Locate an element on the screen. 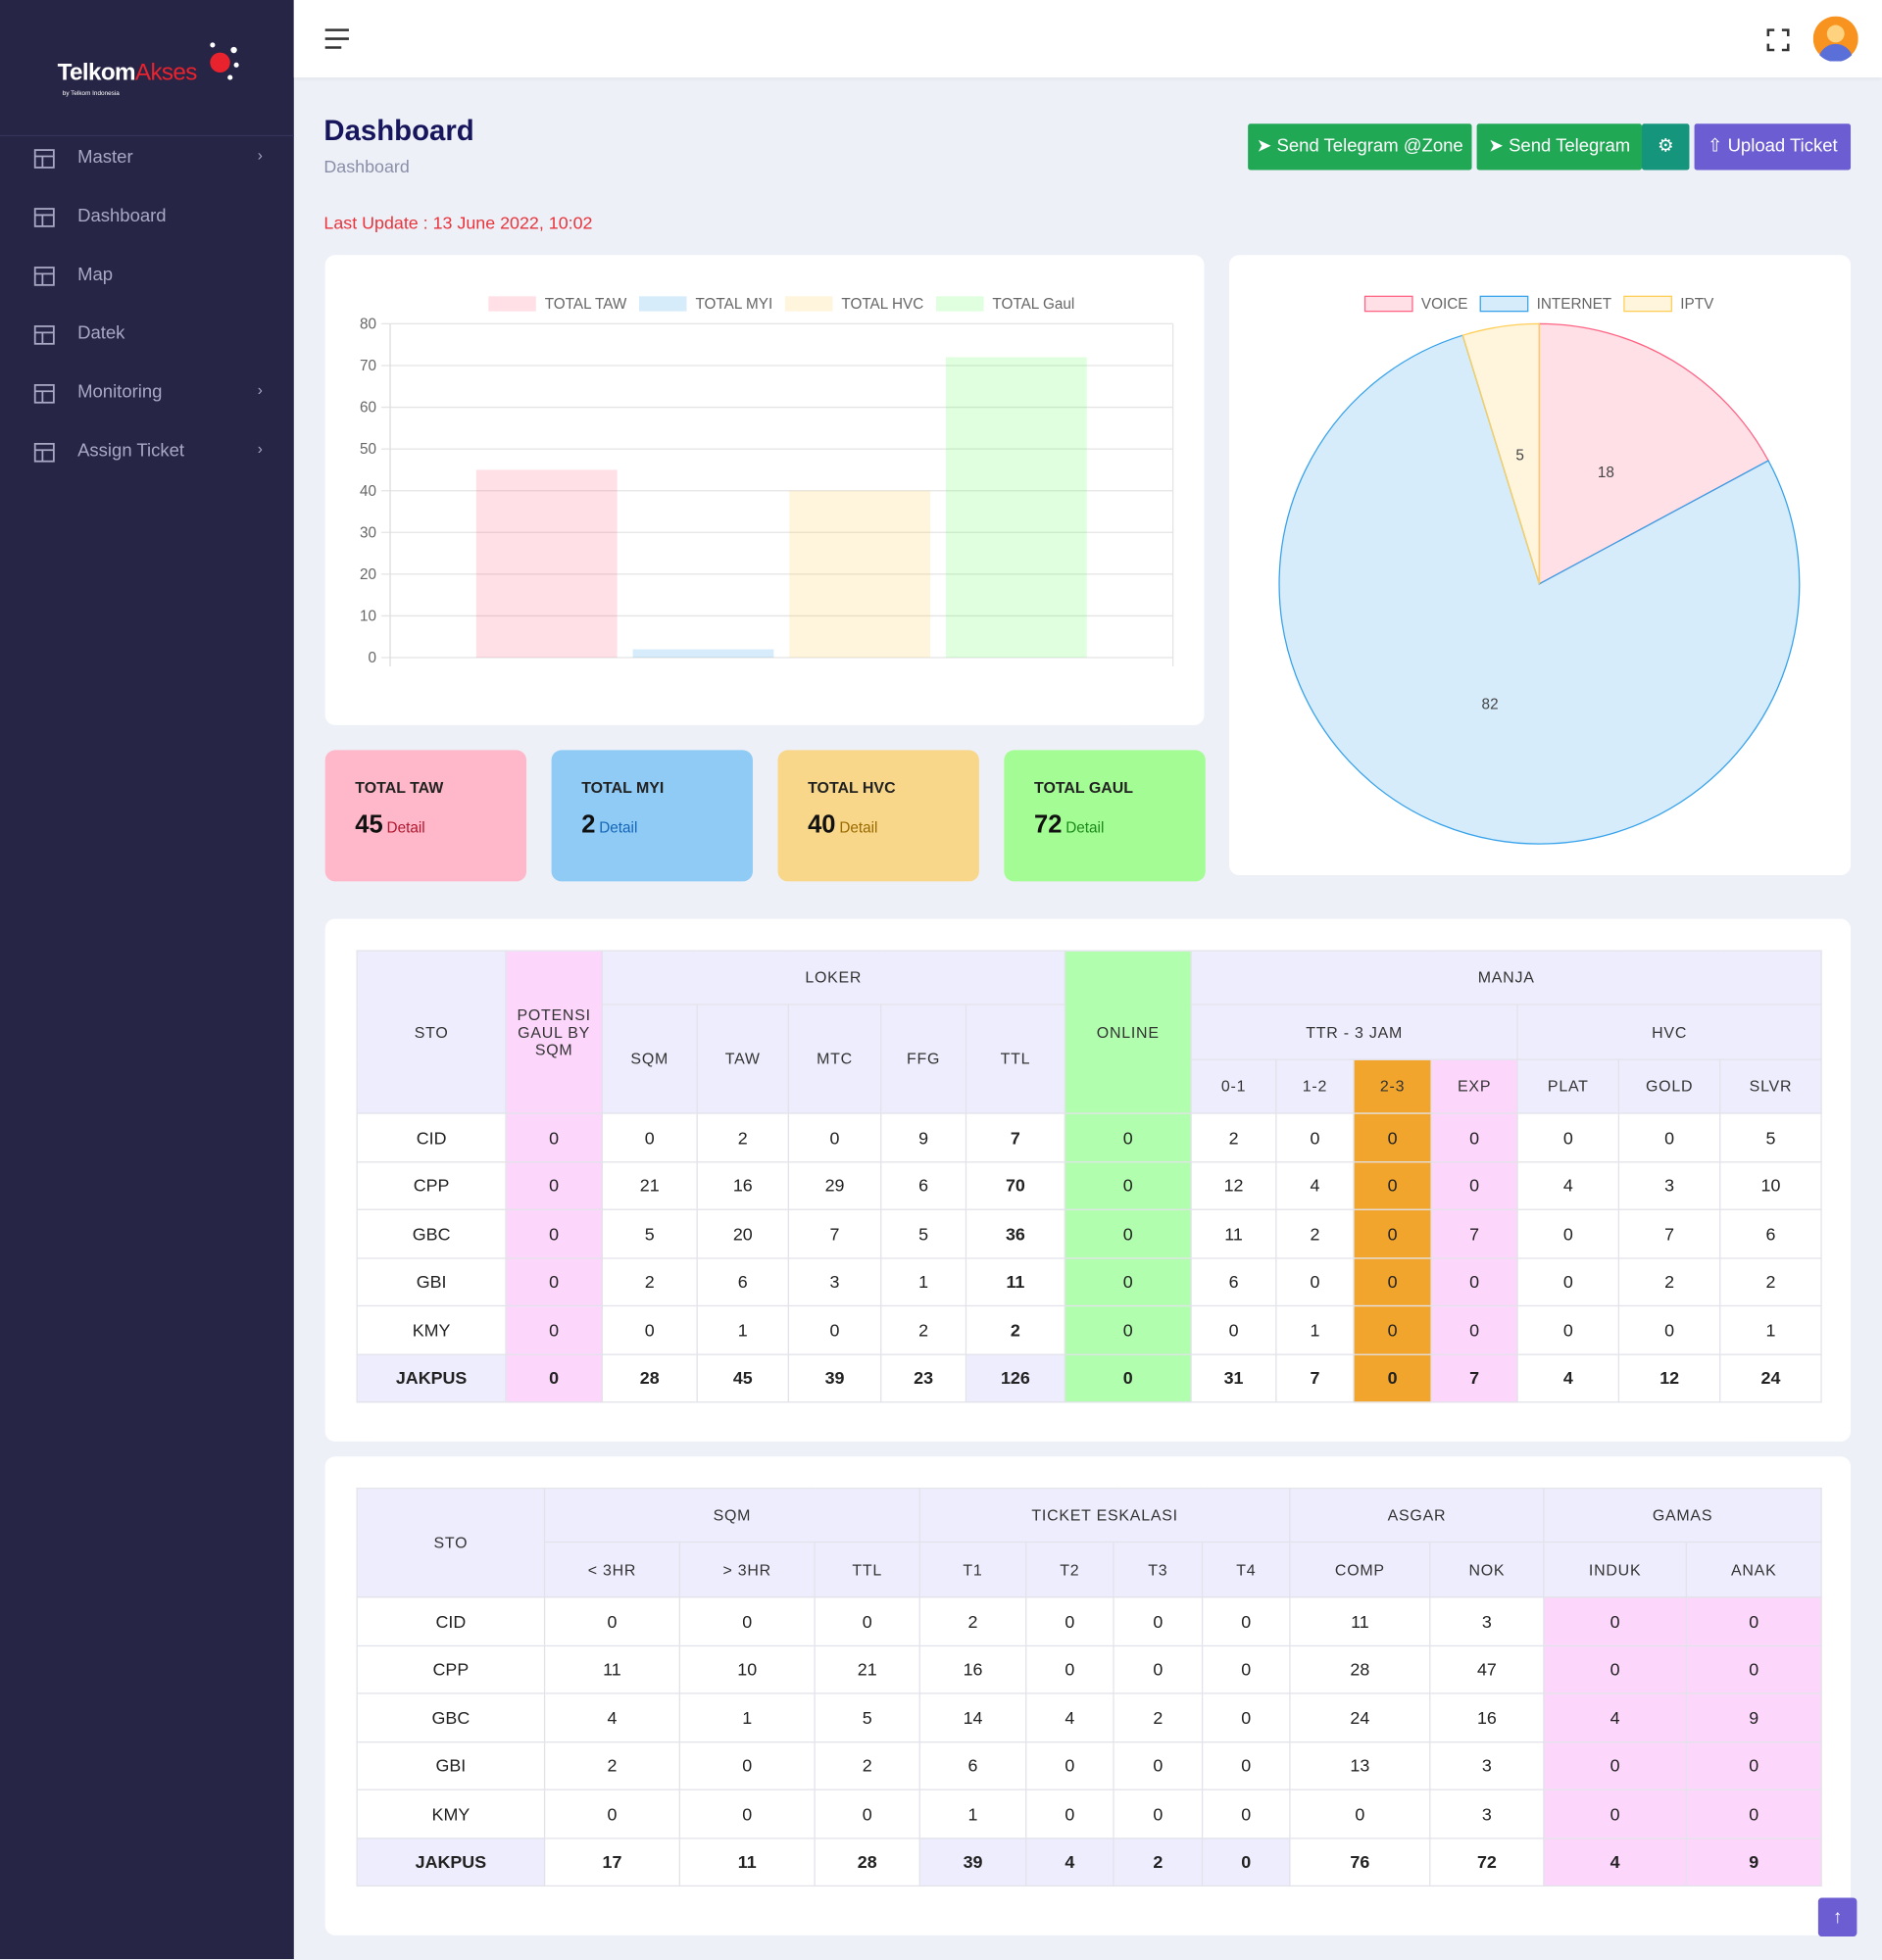 This screenshot has height=1960, width=1882. logo-telkom: Telkom is located at coordinates (96, 73).